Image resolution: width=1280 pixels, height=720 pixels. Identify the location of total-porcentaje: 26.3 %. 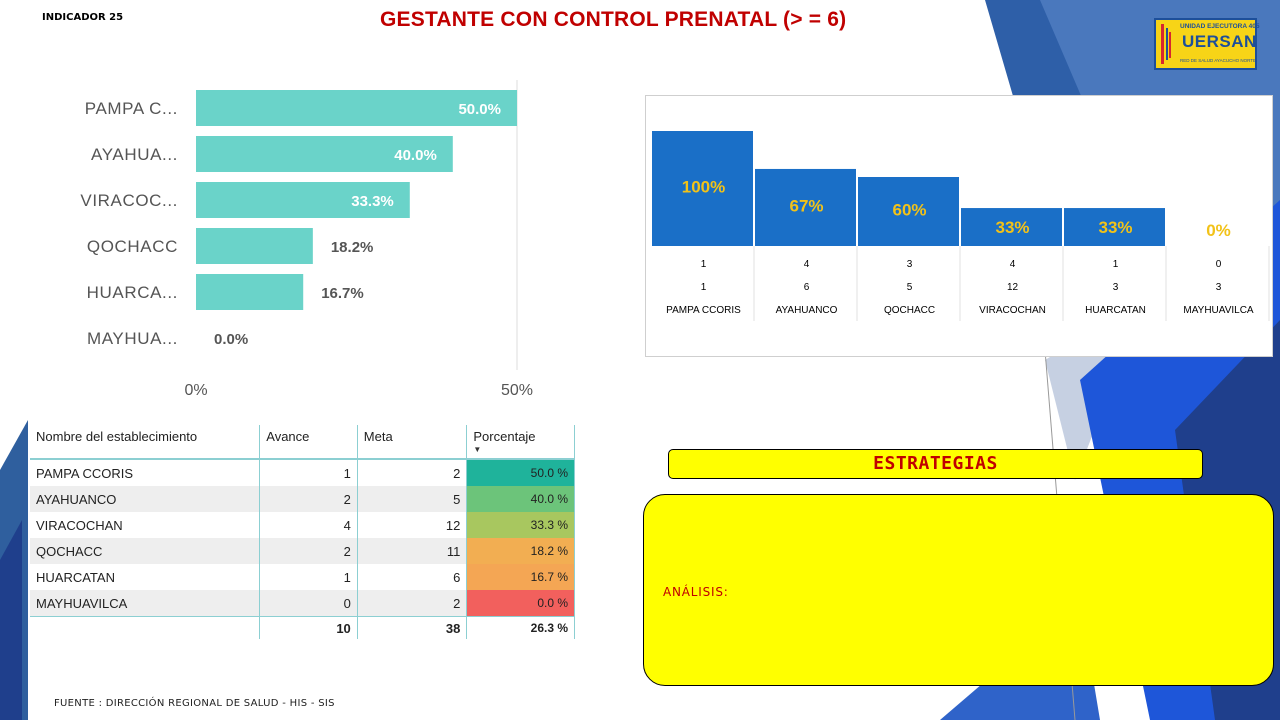
(520, 627).